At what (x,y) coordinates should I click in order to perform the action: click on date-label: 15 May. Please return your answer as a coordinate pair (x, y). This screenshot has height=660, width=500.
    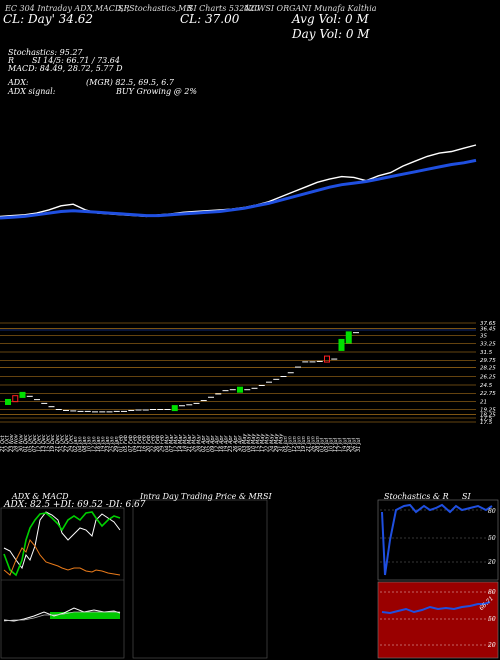
    Looking at the image, I should click on (259, 442).